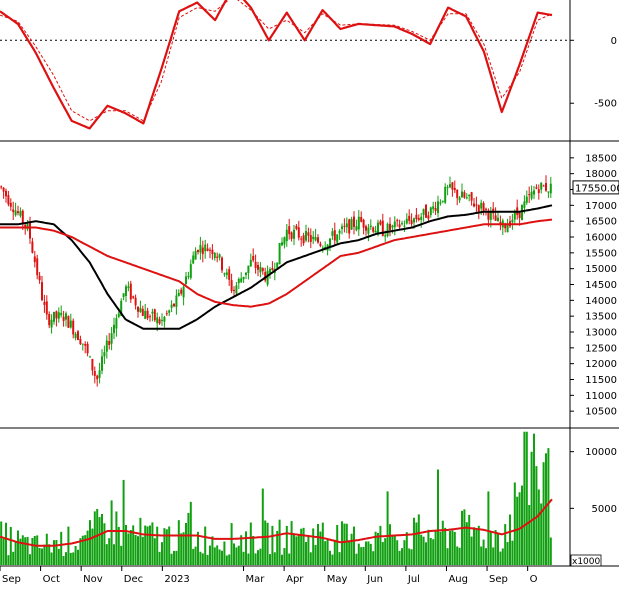 Image resolution: width=619 pixels, height=590 pixels. Describe the element at coordinates (601, 364) in the screenshot. I see `y-tick-label: 12000` at that location.